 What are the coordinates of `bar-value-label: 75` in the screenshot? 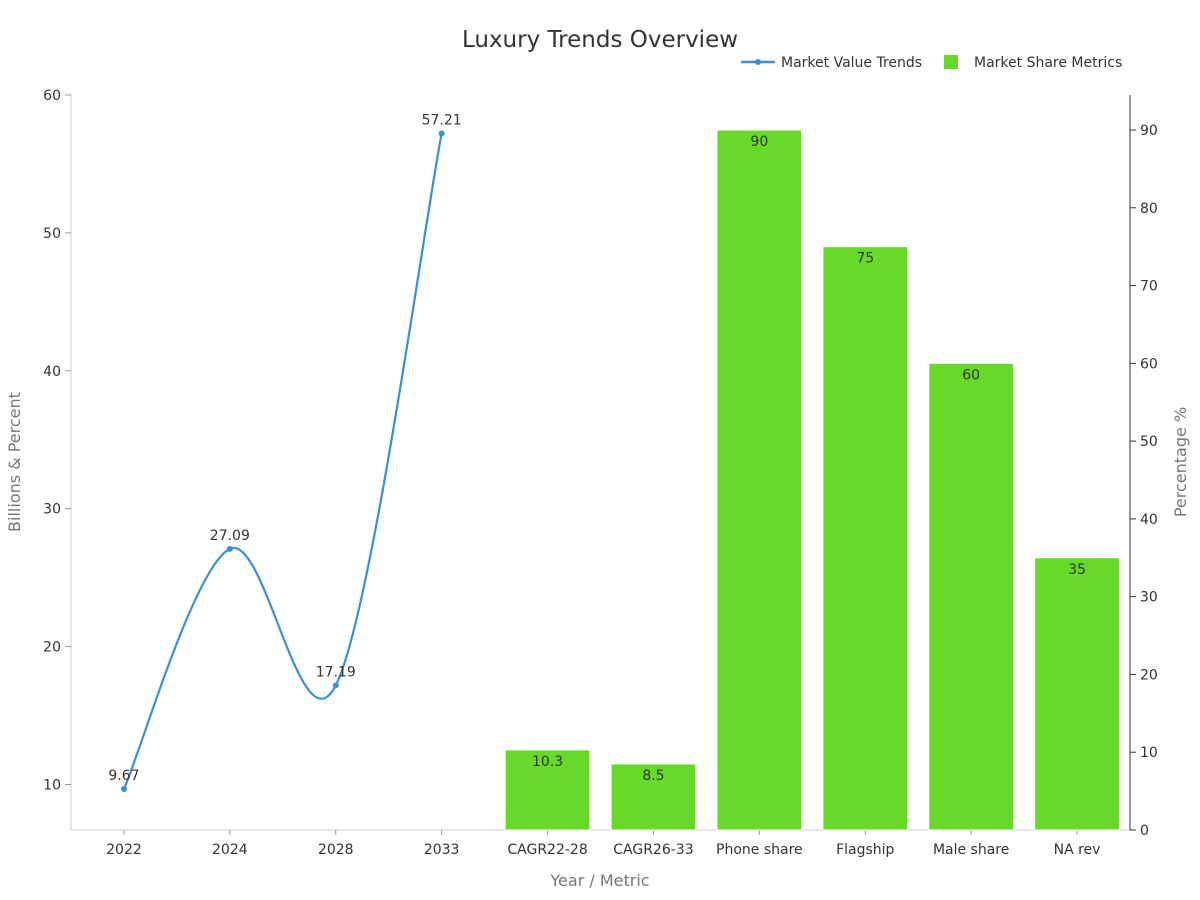 It's located at (865, 259).